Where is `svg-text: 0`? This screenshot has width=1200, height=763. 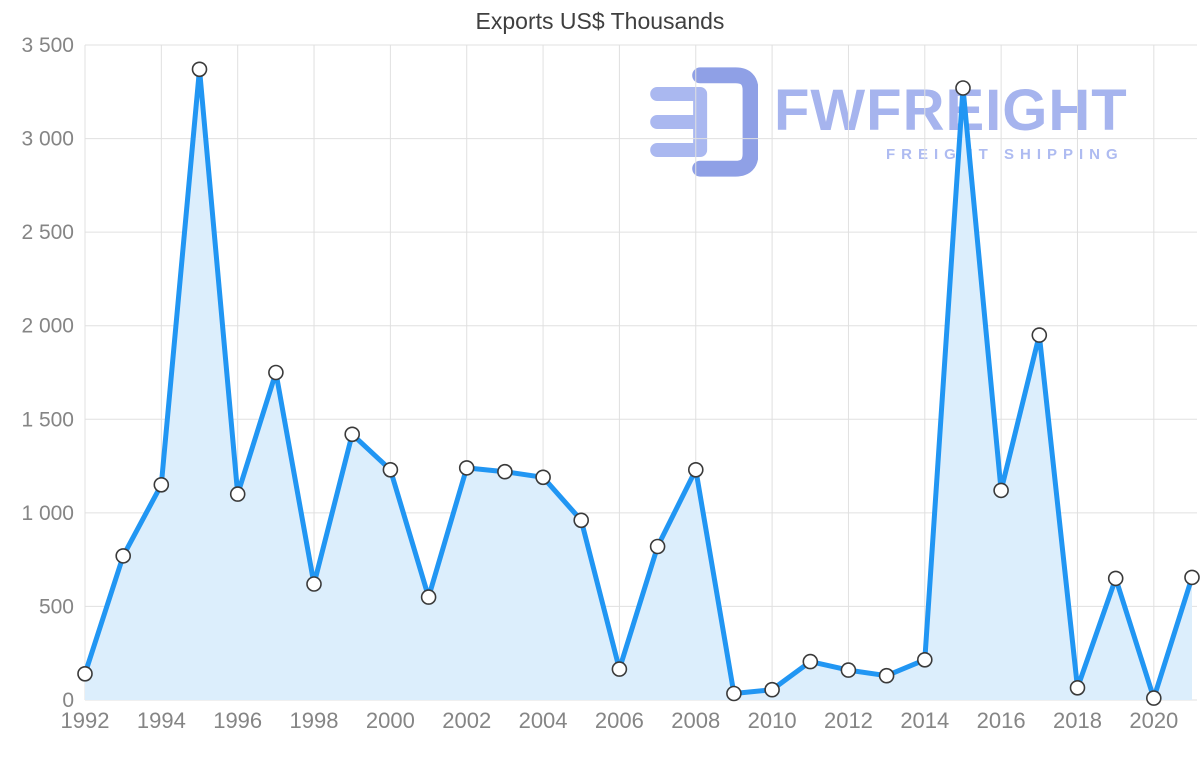
svg-text: 0 is located at coordinates (68, 700).